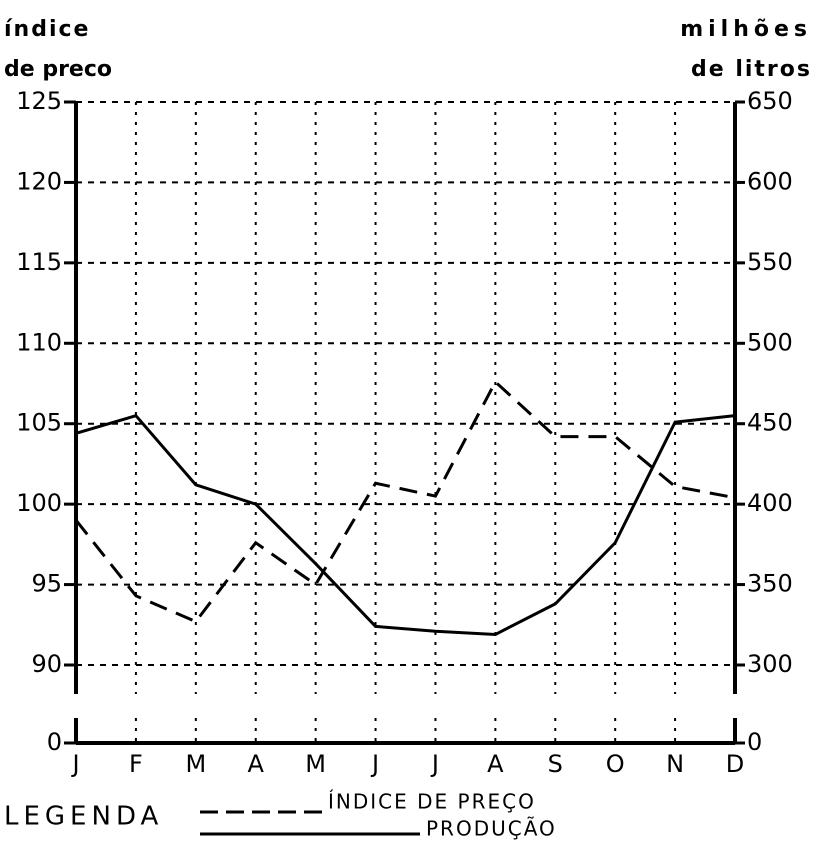  What do you see at coordinates (770, 342) in the screenshot?
I see `y2-tick-label: 500` at bounding box center [770, 342].